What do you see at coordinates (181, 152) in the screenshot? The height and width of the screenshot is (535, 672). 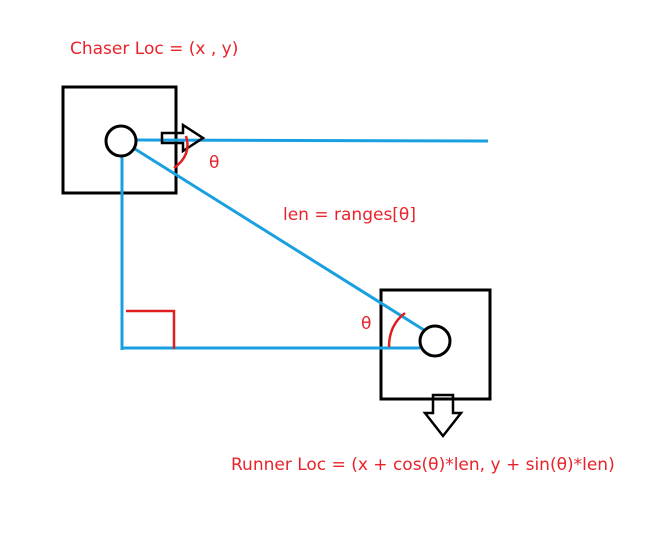 I see `angle-arc-top` at bounding box center [181, 152].